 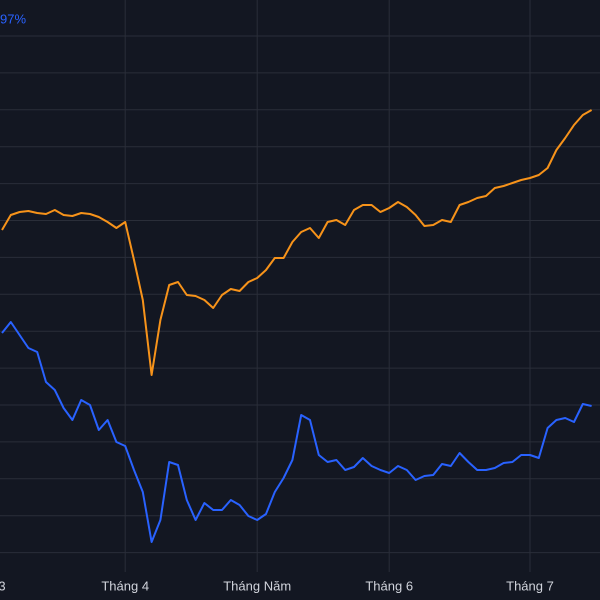 What do you see at coordinates (3, 585) in the screenshot?
I see `x-tick-label: 3` at bounding box center [3, 585].